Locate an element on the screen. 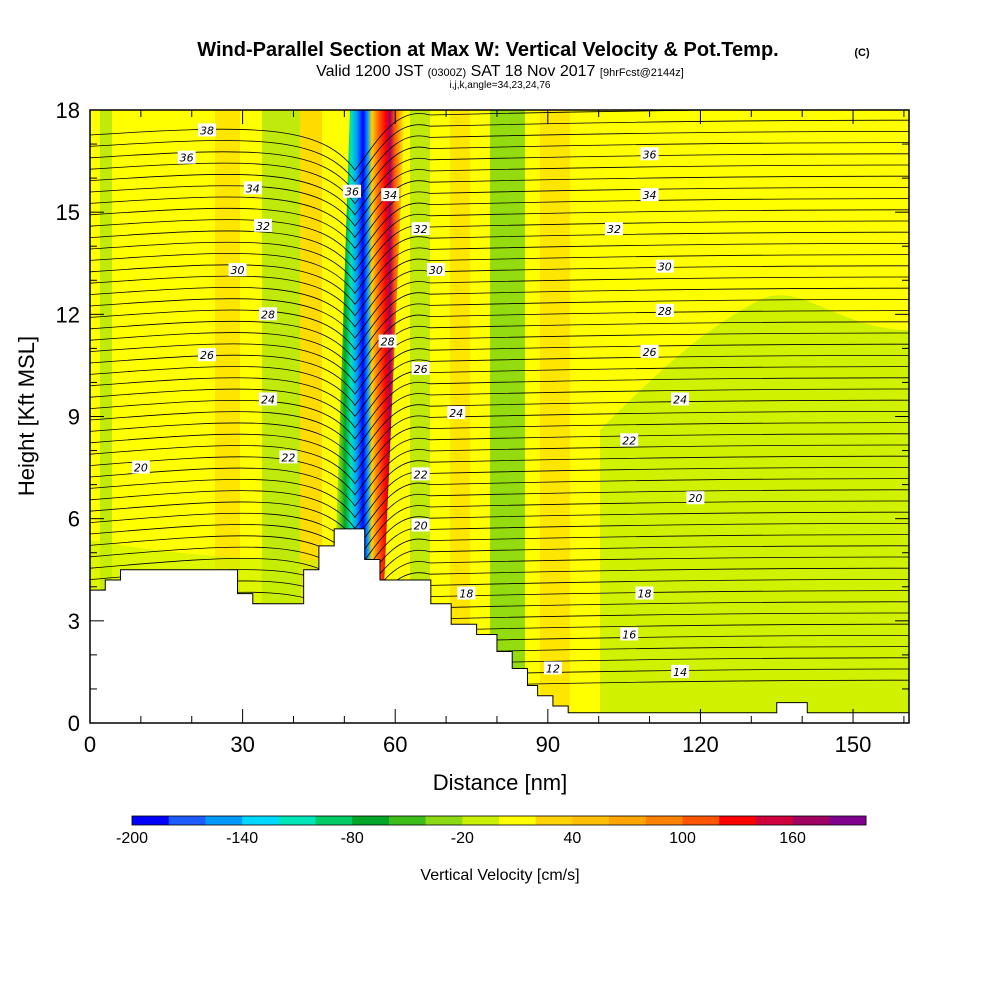 This screenshot has width=1000, height=1000. theta-label-text: 24 is located at coordinates (456, 413).